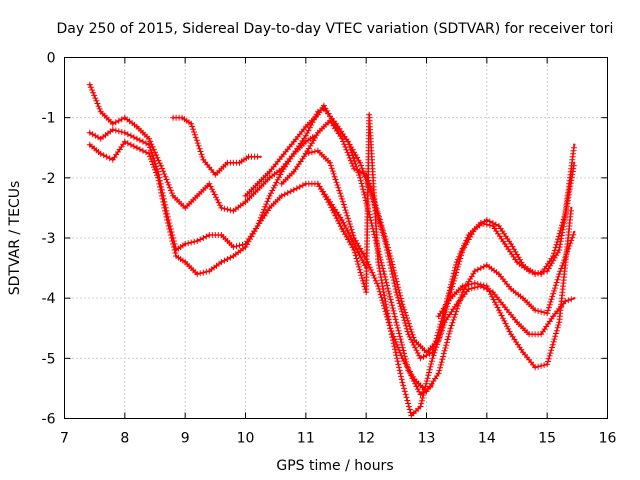  Describe the element at coordinates (487, 439) in the screenshot. I see `x-tick-label: 14` at that location.